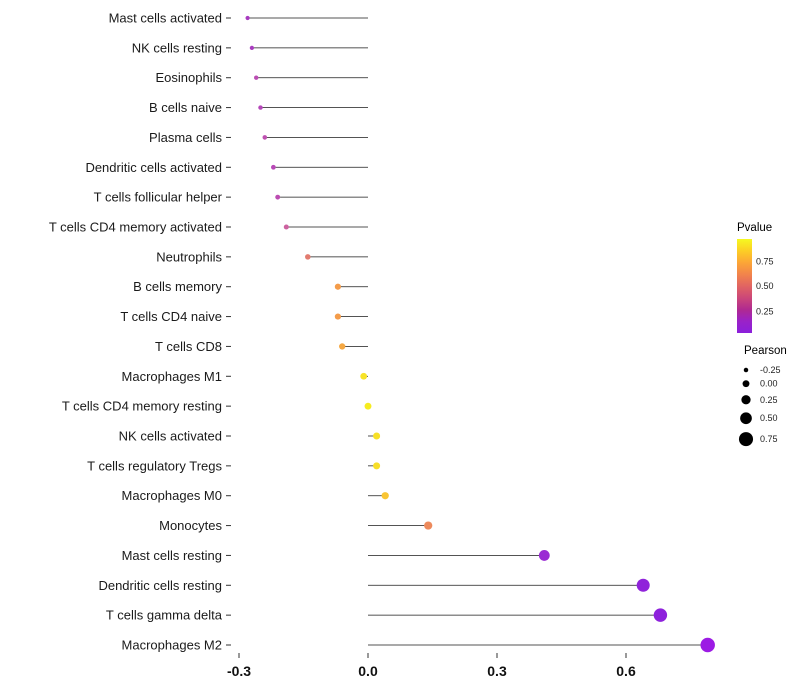 The image size is (800, 700). I want to click on category-label: Monocytes, so click(190, 525).